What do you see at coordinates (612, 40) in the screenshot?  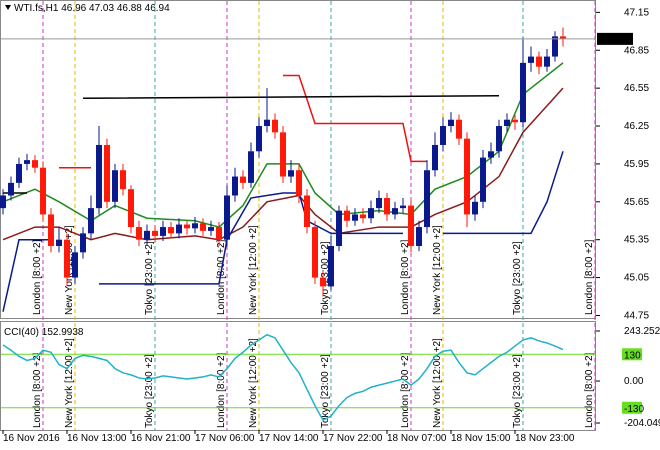 I see `last-price-label: 46.94` at bounding box center [612, 40].